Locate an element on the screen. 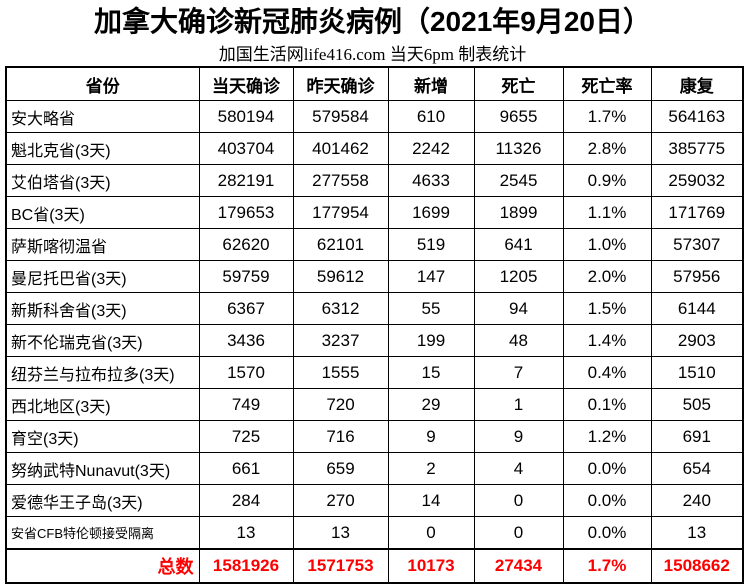 This screenshot has height=584, width=745. value-cell: 7 is located at coordinates (518, 372).